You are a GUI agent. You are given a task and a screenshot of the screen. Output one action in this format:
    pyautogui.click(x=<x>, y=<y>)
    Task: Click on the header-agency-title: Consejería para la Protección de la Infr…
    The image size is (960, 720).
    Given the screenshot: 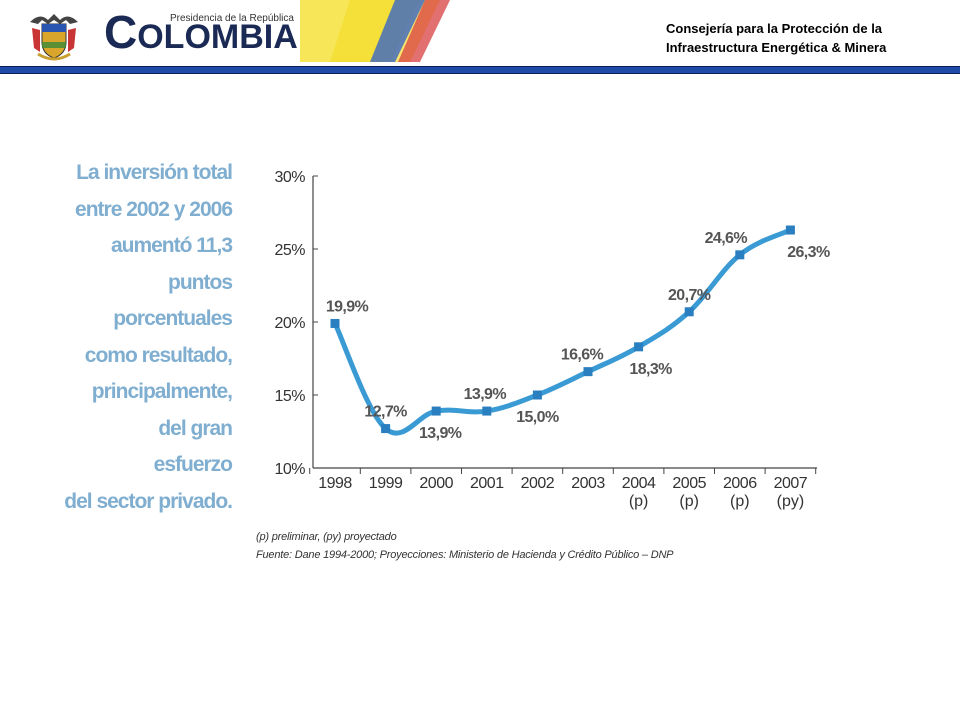 What is the action you would take?
    pyautogui.click(x=801, y=38)
    